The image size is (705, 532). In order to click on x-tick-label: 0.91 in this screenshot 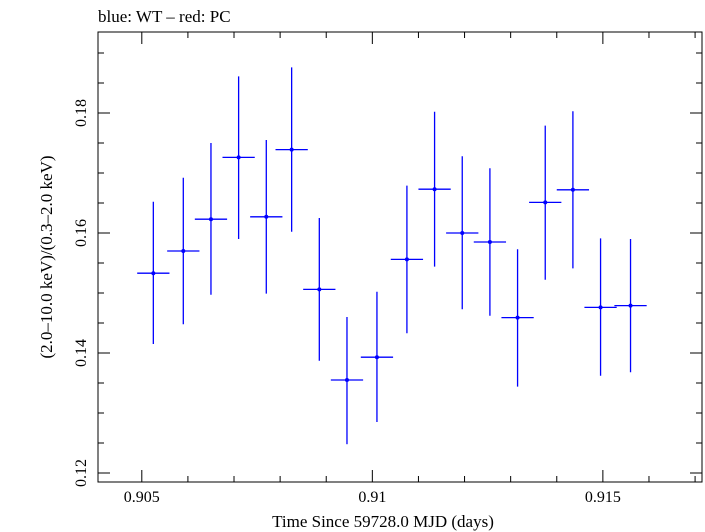, I will do `click(372, 497)`.